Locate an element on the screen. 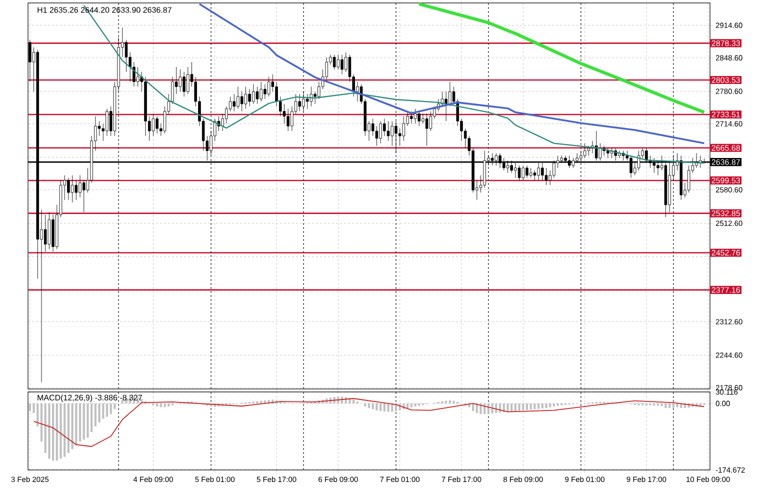  ref-line-label: 2599.53 is located at coordinates (726, 181).